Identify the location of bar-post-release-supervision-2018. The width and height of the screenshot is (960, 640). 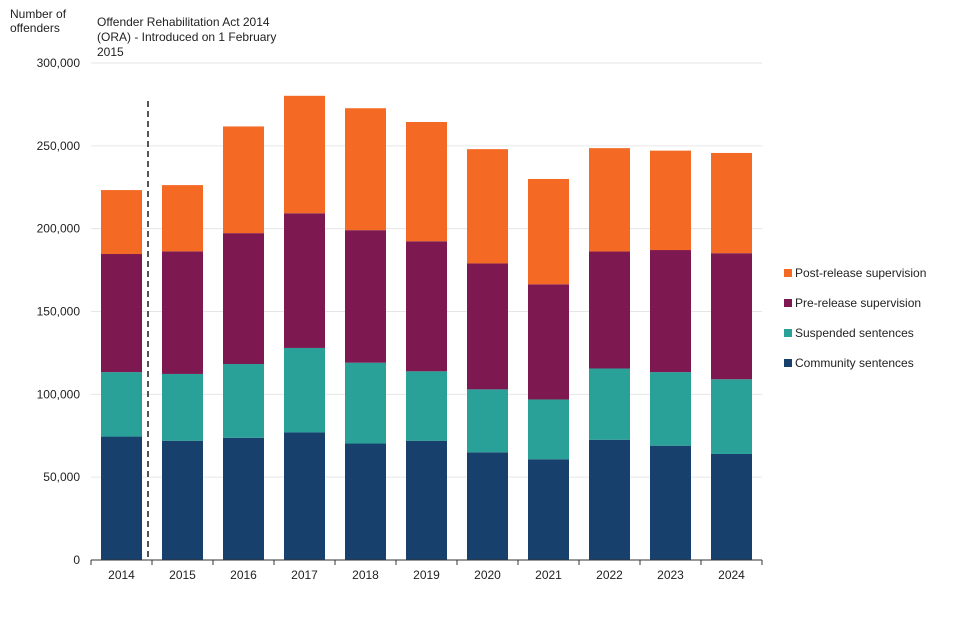
(365, 169).